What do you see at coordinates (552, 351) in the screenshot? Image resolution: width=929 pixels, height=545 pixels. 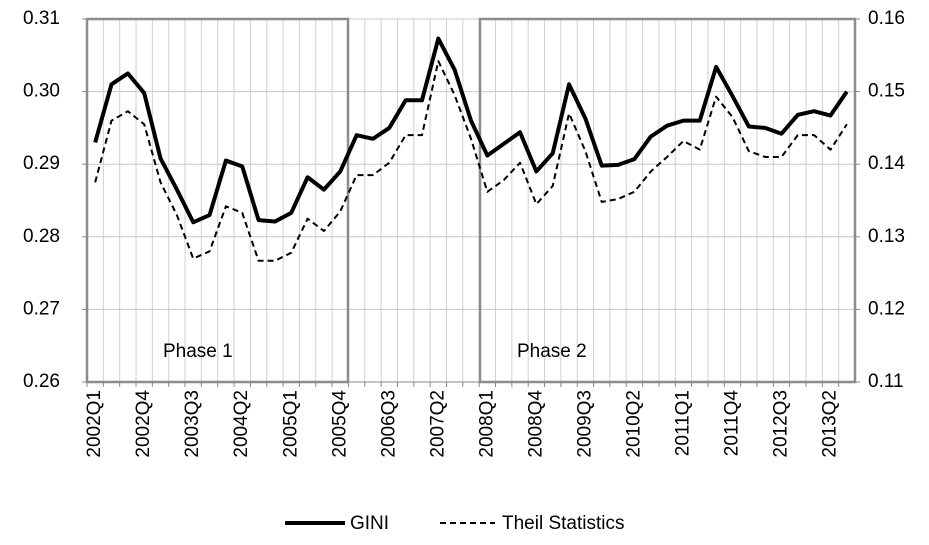 I see `phase-label: Phase 2` at bounding box center [552, 351].